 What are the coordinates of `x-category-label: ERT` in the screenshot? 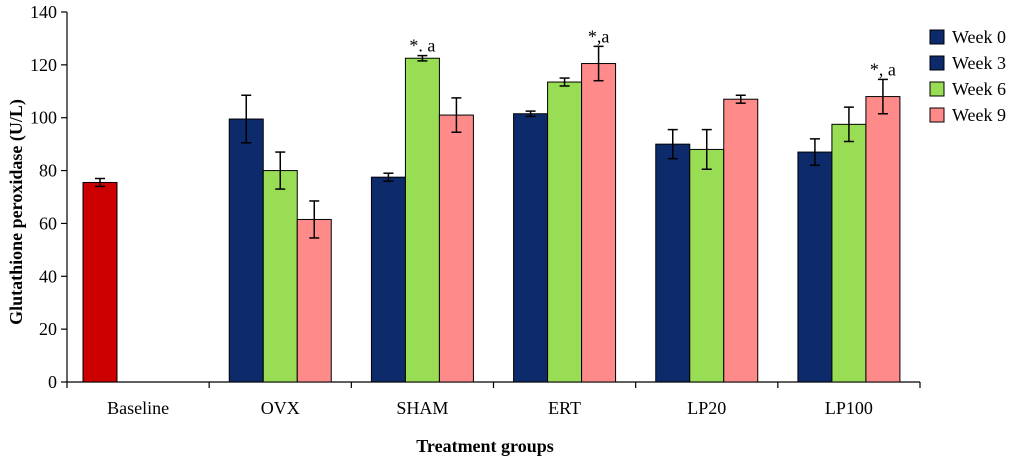 It's located at (564, 408).